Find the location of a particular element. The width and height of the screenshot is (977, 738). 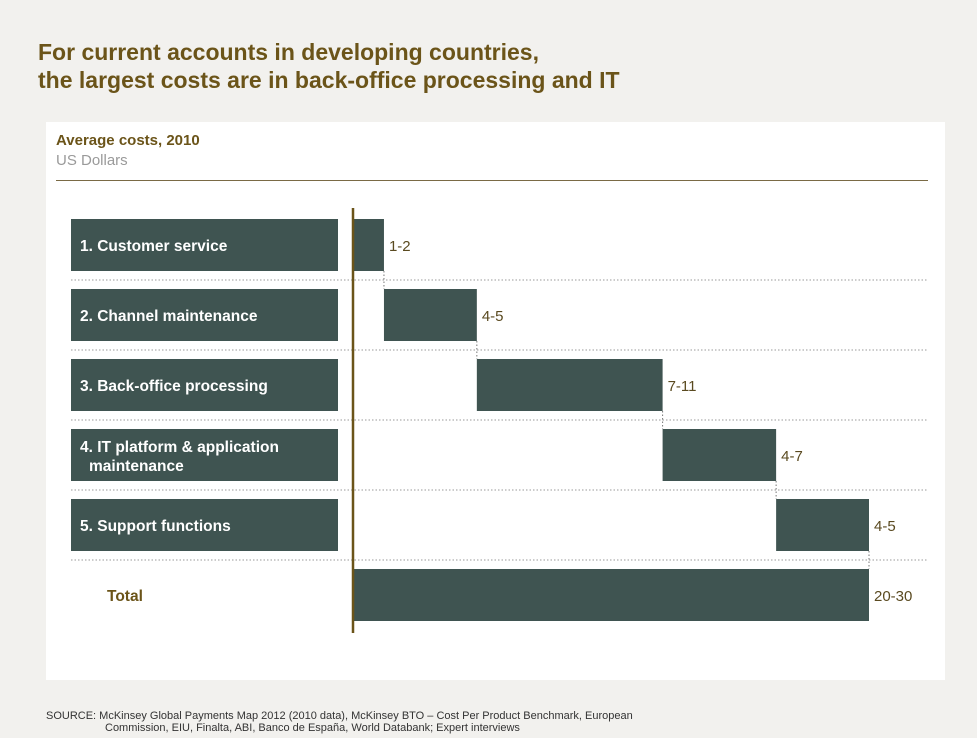

category-label: 3. Back-office processing is located at coordinates (174, 386).